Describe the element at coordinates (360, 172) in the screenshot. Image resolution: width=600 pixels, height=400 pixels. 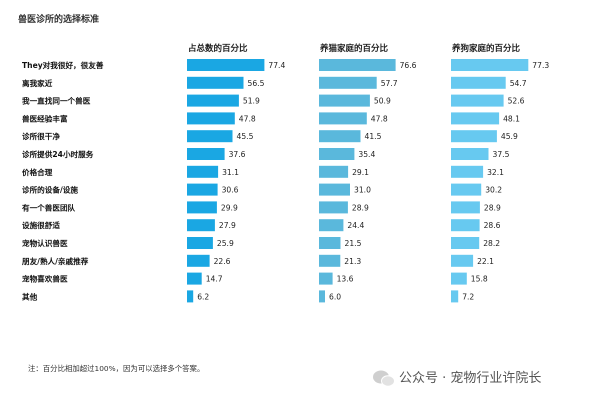
I see `value-label: 29.1` at that location.